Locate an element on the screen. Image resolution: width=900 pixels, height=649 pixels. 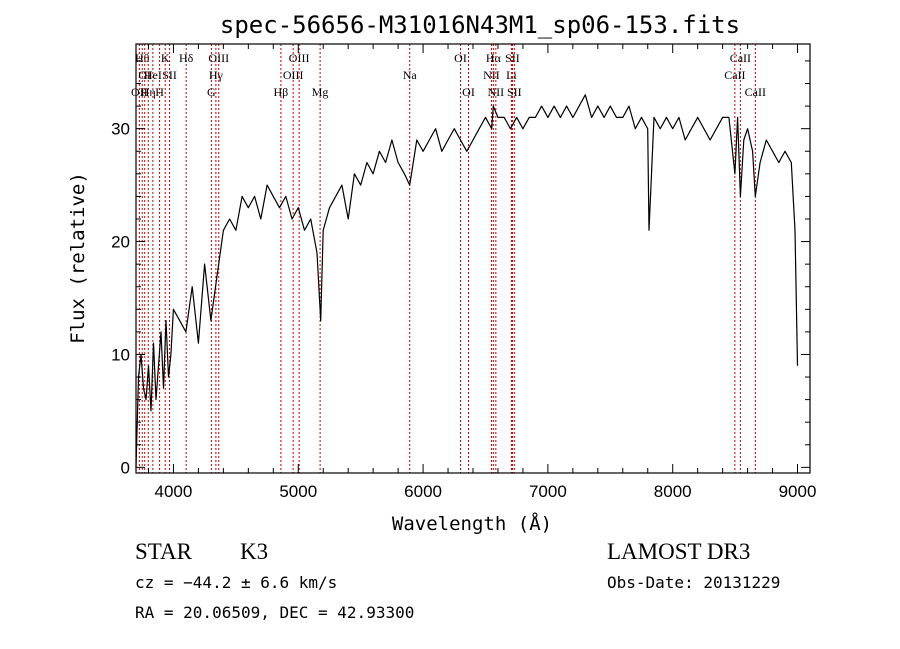
line-label-15: Mg is located at coordinates (320, 92).